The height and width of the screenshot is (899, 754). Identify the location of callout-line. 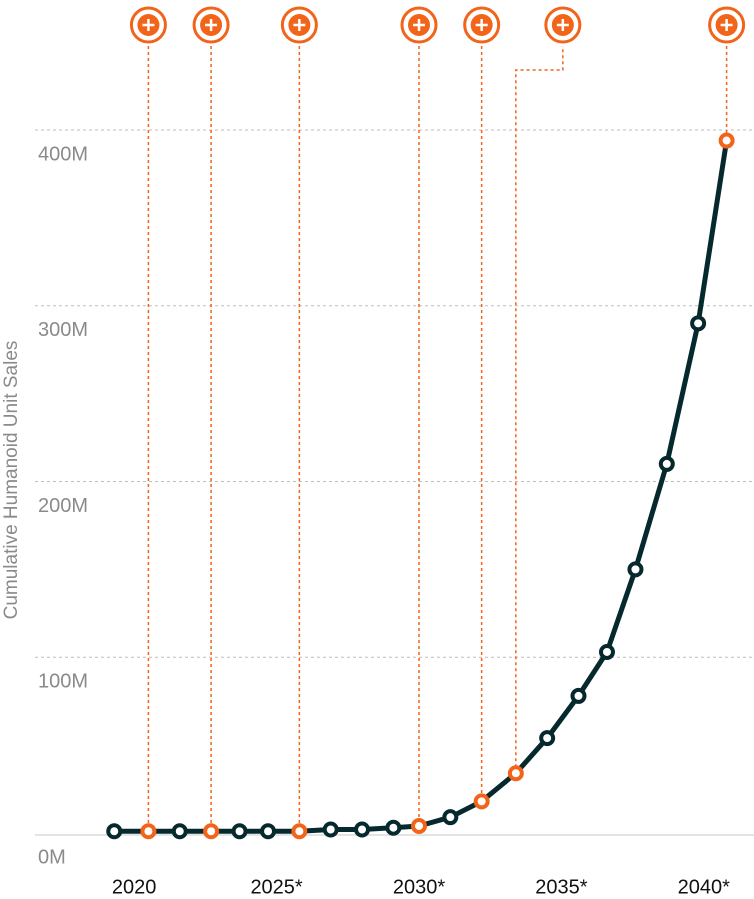
(539, 410).